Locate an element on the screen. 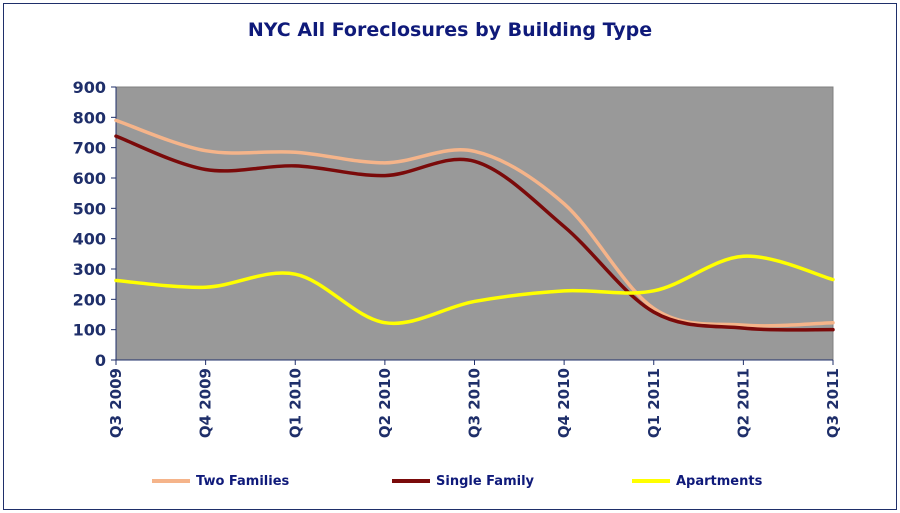  y-tick-label: 0 is located at coordinates (100, 360).